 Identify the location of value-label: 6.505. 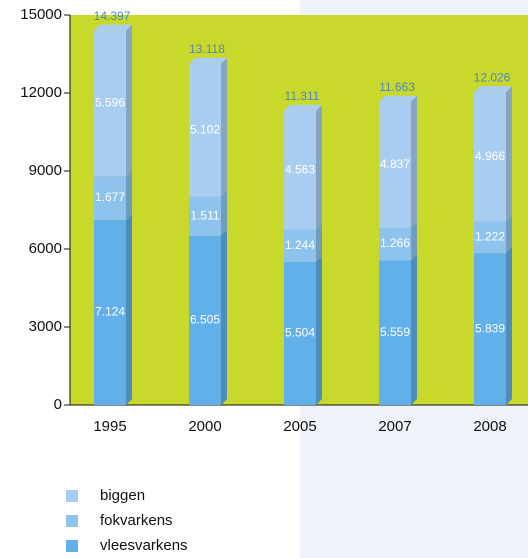
(205, 320).